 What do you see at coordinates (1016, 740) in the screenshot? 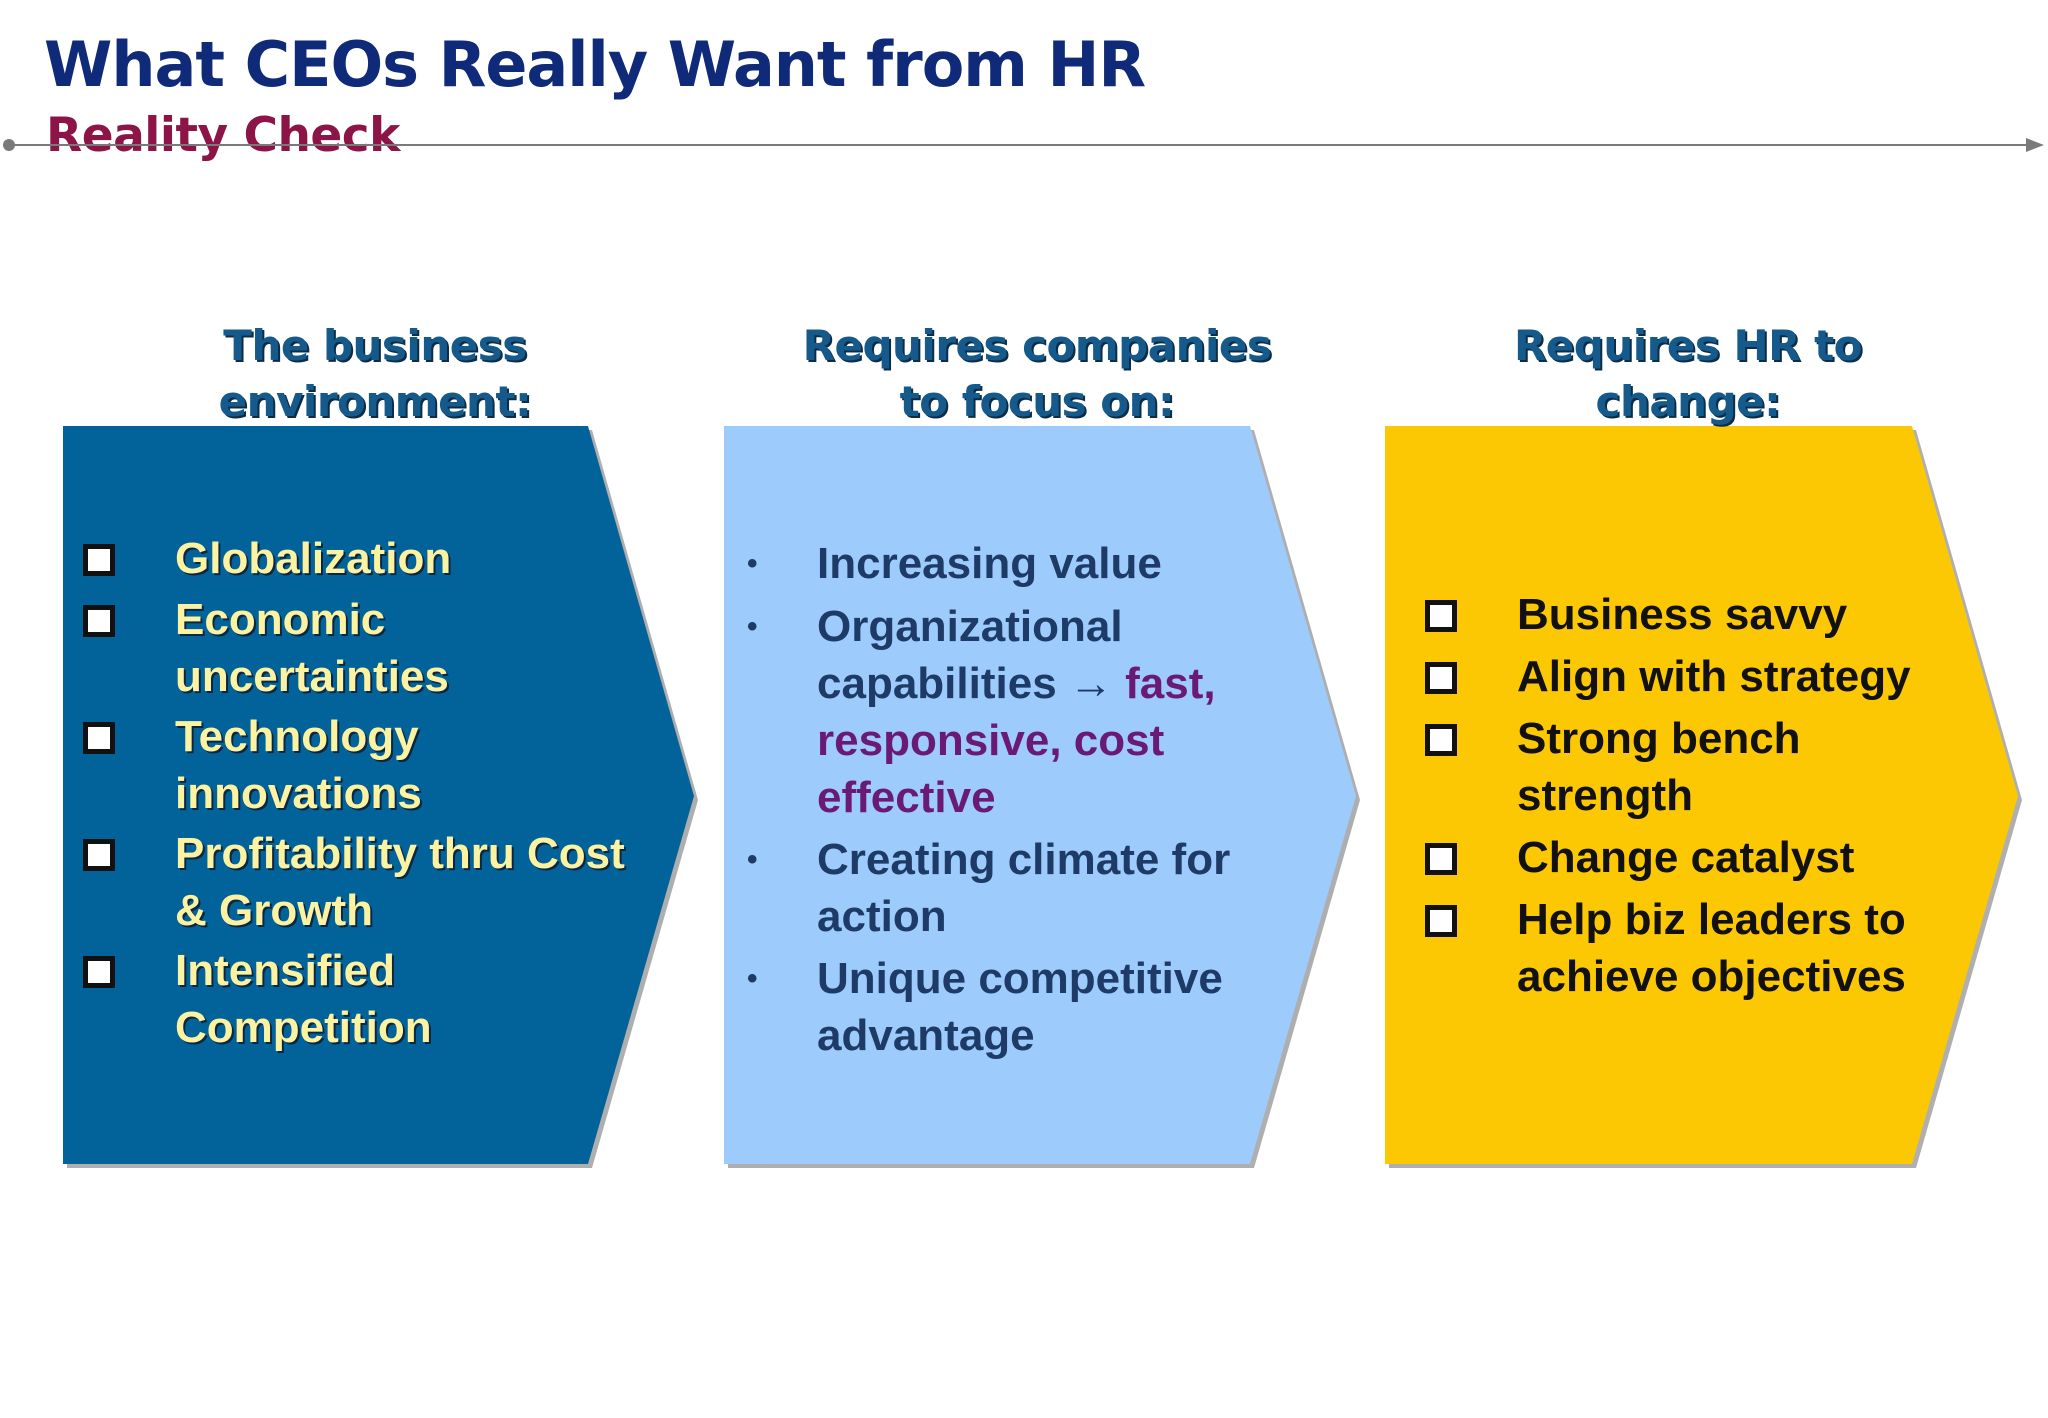
I see `list-item-accent: fast, responsive, cost effective` at bounding box center [1016, 740].